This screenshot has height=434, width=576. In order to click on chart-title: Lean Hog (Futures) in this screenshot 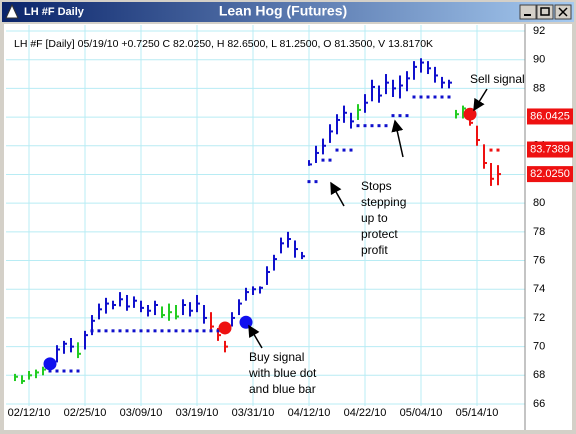, I will do `click(283, 11)`.